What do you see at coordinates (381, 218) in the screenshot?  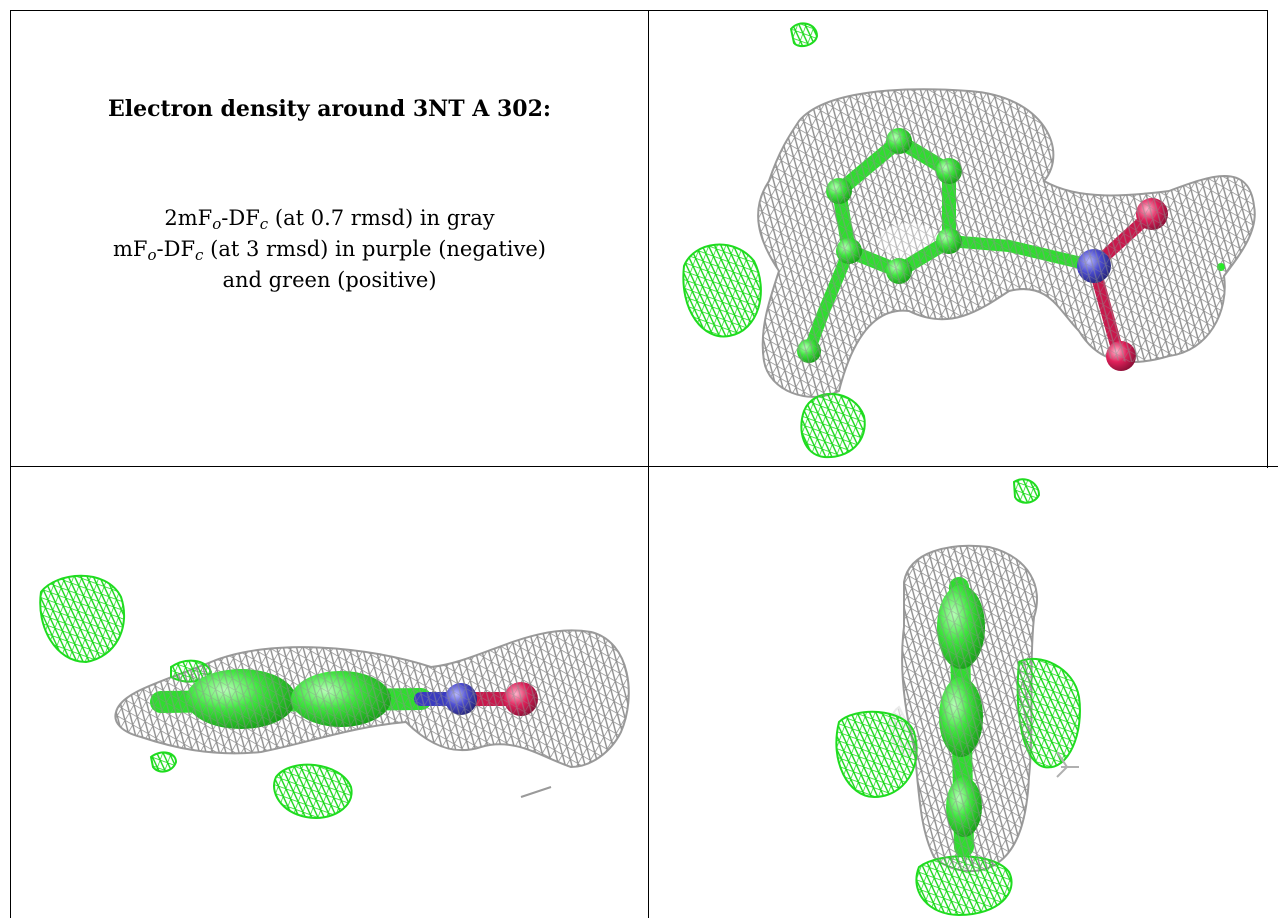 I see `legend-2fofc-c: (at 0.7 rmsd) in gray` at bounding box center [381, 218].